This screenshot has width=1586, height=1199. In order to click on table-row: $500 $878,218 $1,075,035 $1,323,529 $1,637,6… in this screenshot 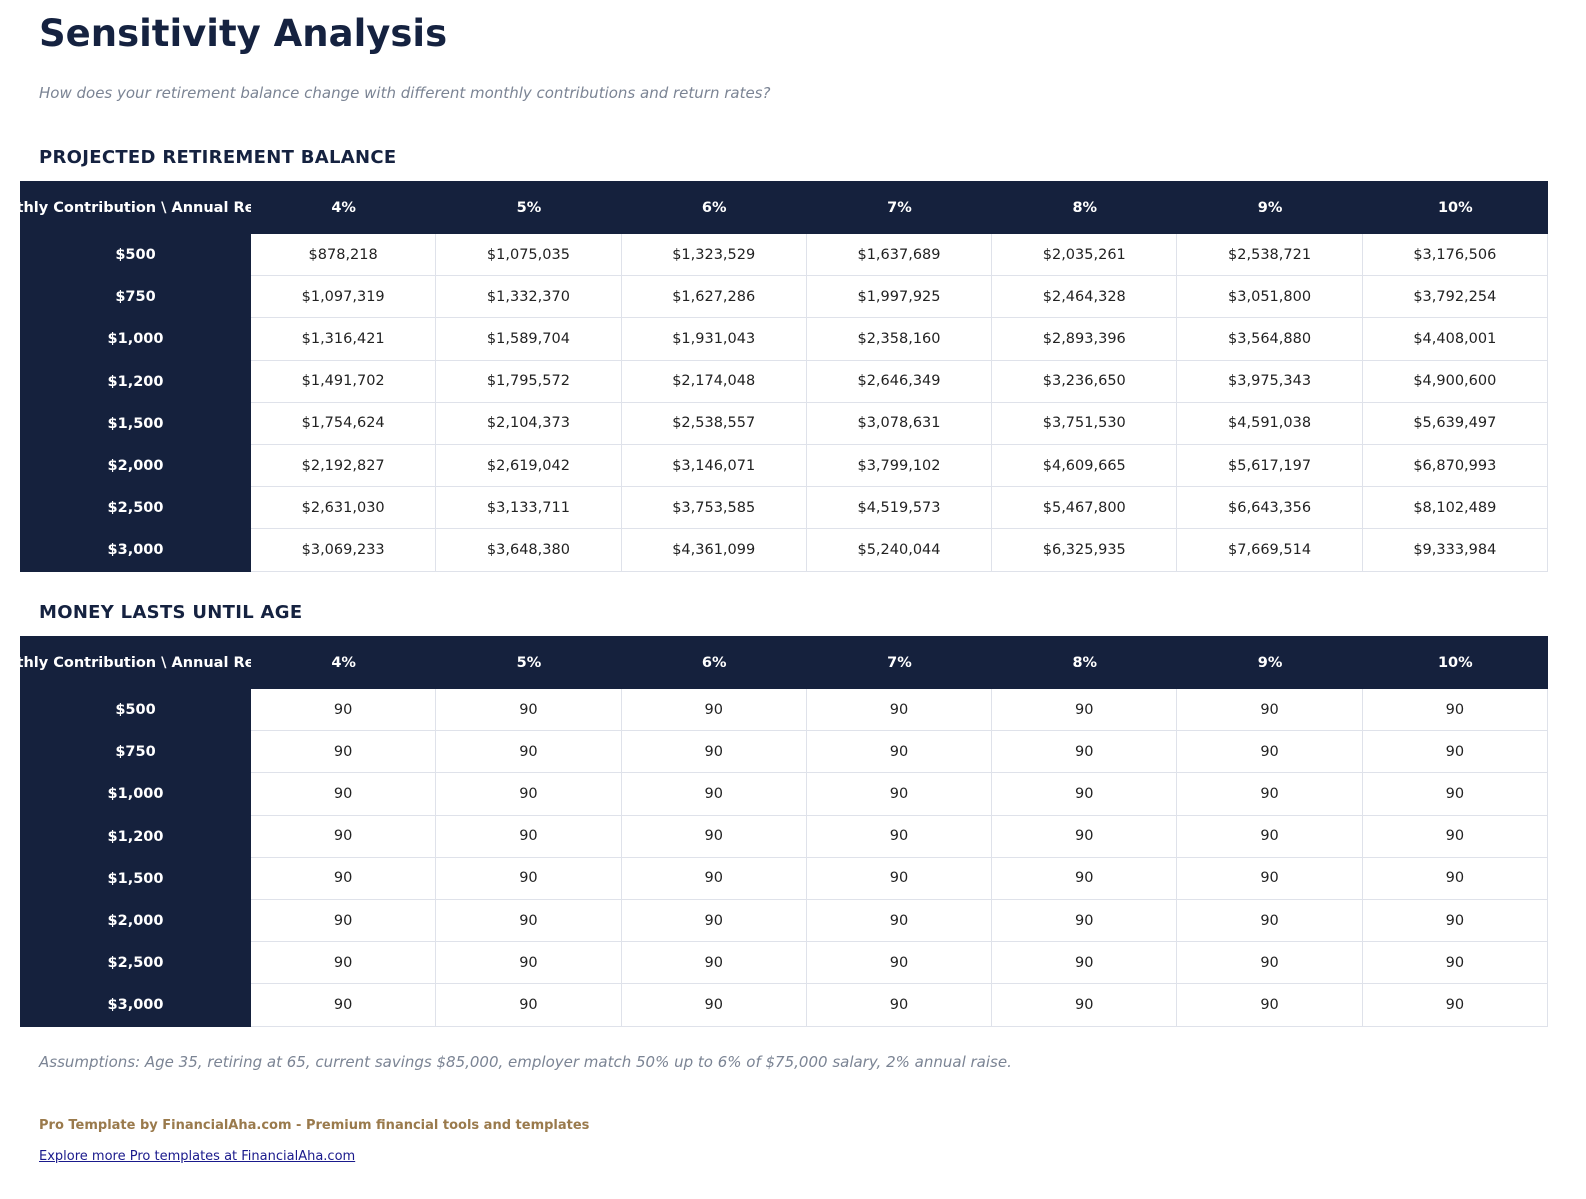, I will do `click(784, 255)`.